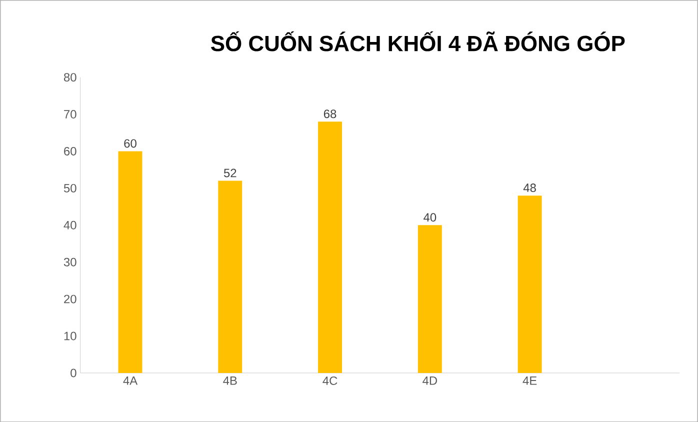 The height and width of the screenshot is (422, 698). I want to click on data-label: 52, so click(230, 173).